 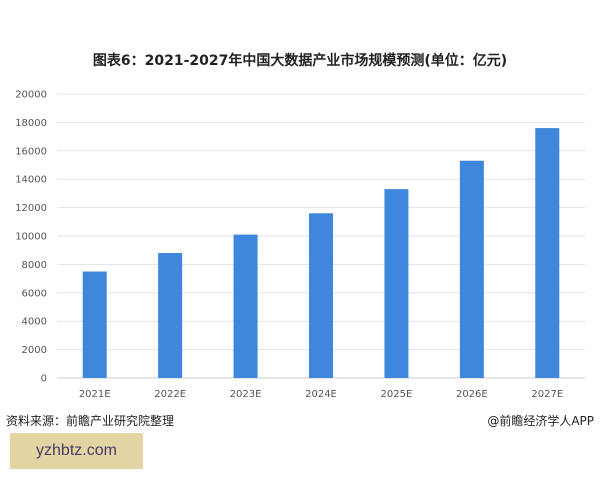 What do you see at coordinates (34, 265) in the screenshot?
I see `y-tick-label: 8000` at bounding box center [34, 265].